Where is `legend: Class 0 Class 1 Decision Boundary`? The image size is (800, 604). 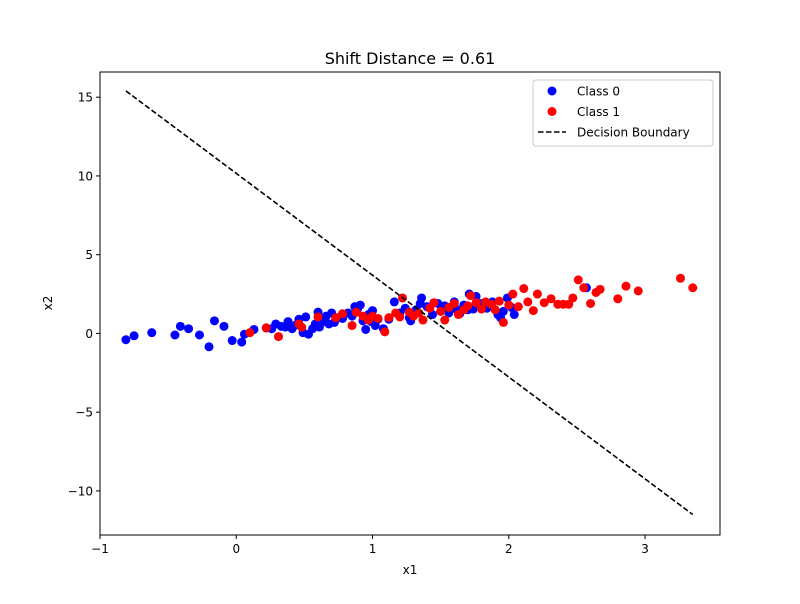
legend: Class 0 Class 1 Decision Boundary is located at coordinates (623, 113).